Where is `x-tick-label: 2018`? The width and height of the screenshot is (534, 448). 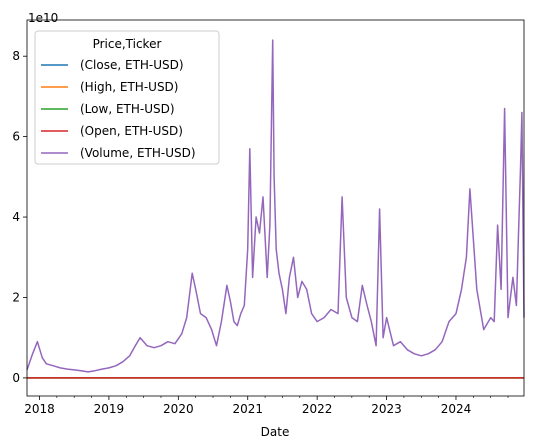 x-tick-label: 2018 is located at coordinates (39, 409).